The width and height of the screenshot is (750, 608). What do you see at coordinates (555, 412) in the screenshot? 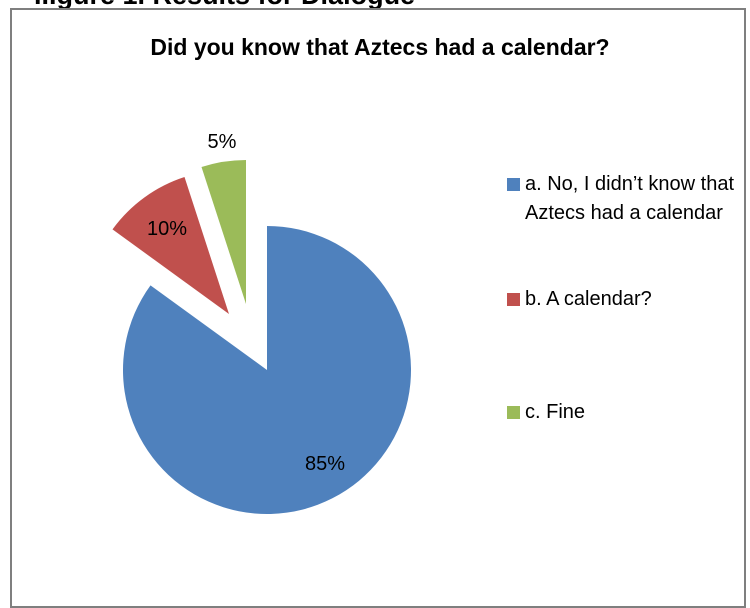
I see `legend-label-c: c. Fine` at bounding box center [555, 412].